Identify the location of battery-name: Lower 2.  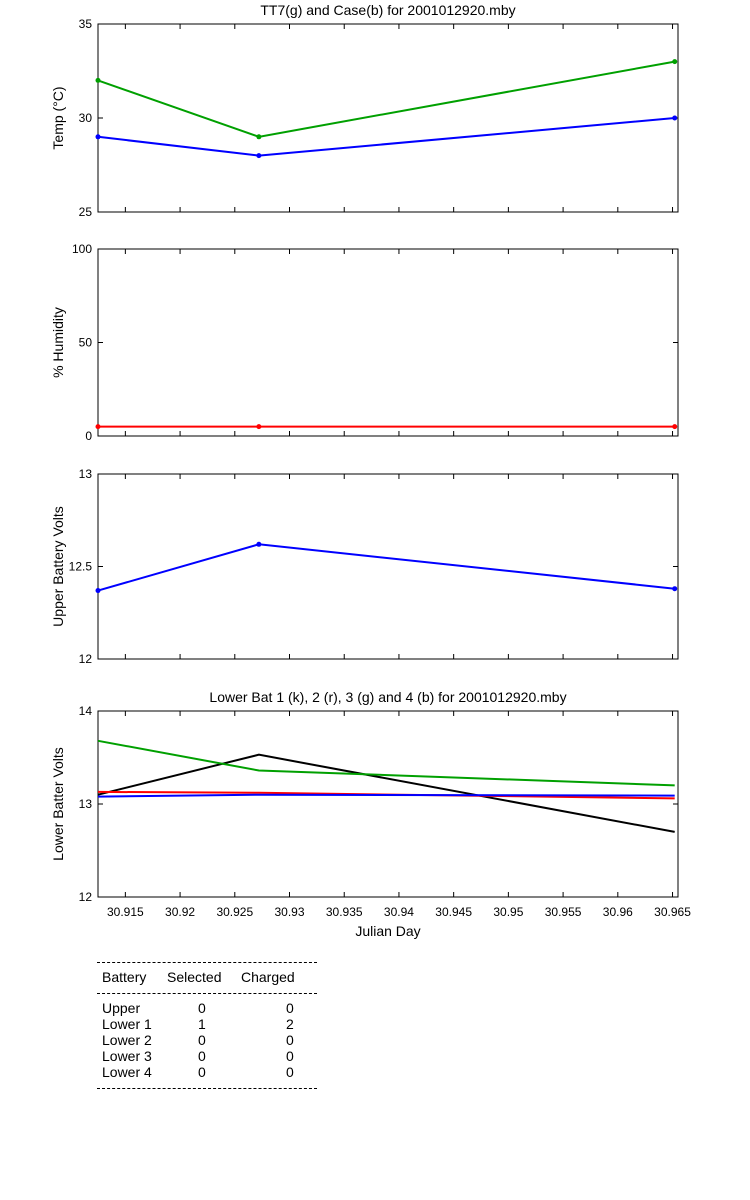
(127, 1040).